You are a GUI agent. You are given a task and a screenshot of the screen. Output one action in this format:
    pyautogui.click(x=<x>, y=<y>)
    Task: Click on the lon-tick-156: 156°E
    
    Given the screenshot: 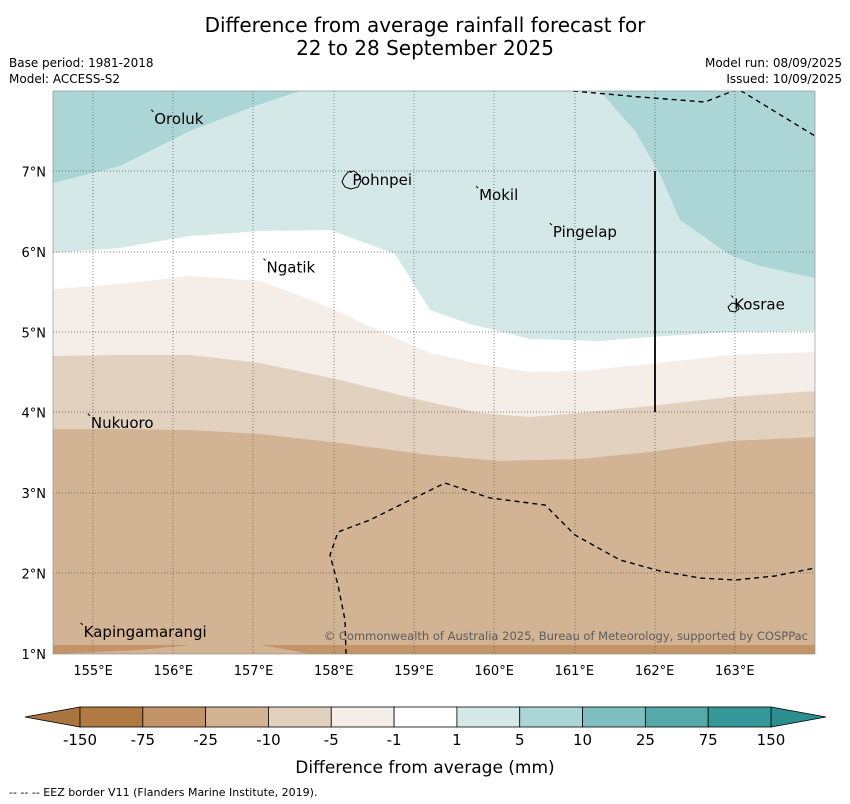 What is the action you would take?
    pyautogui.click(x=174, y=671)
    